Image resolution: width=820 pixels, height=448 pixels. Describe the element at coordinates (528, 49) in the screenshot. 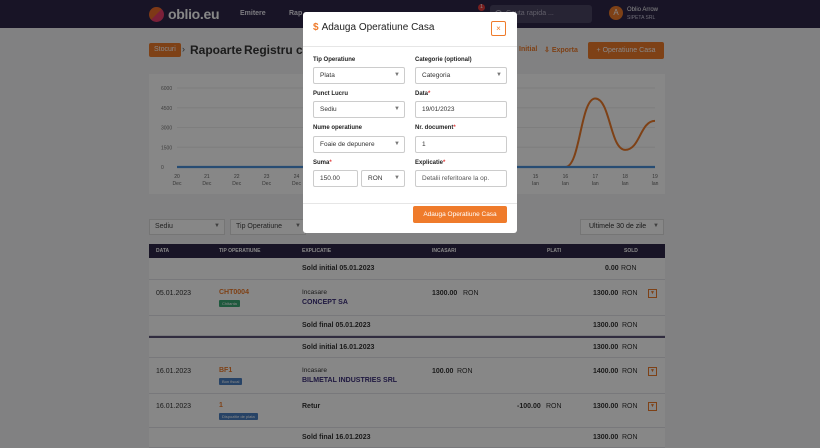

I see `initial-link: Initial` at that location.